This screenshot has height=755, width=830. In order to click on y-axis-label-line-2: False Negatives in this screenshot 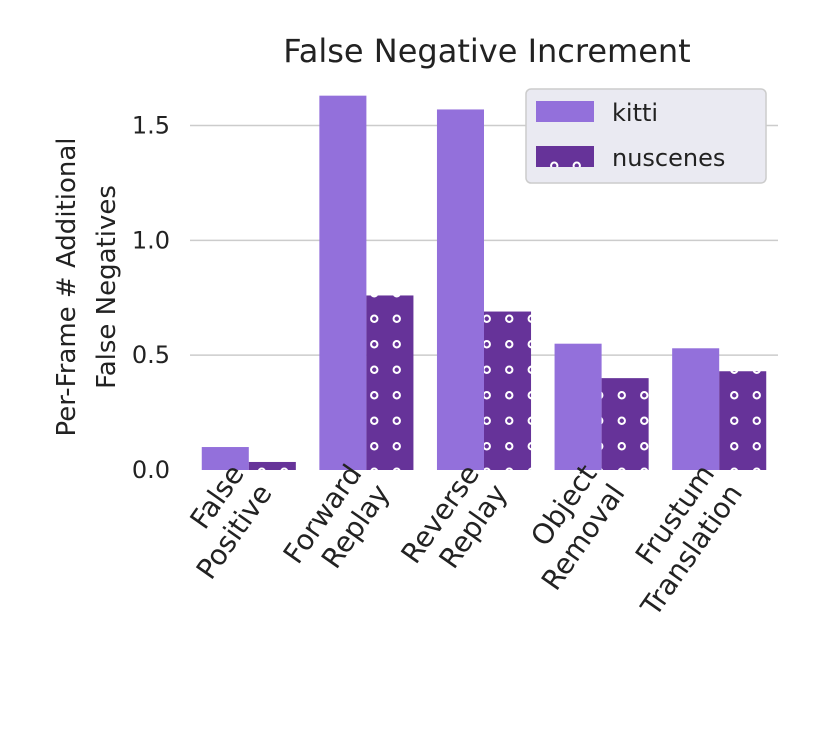, I will do `click(107, 287)`.